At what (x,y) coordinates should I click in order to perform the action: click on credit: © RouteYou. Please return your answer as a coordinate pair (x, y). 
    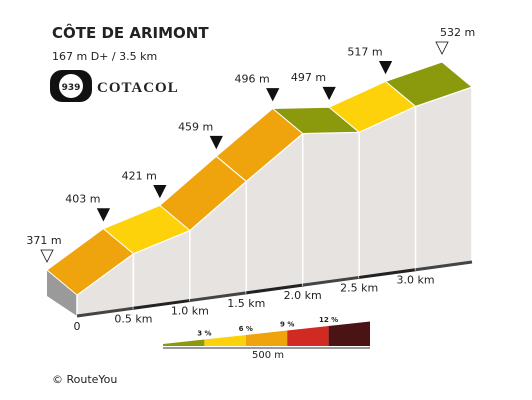
    Looking at the image, I should click on (84, 379).